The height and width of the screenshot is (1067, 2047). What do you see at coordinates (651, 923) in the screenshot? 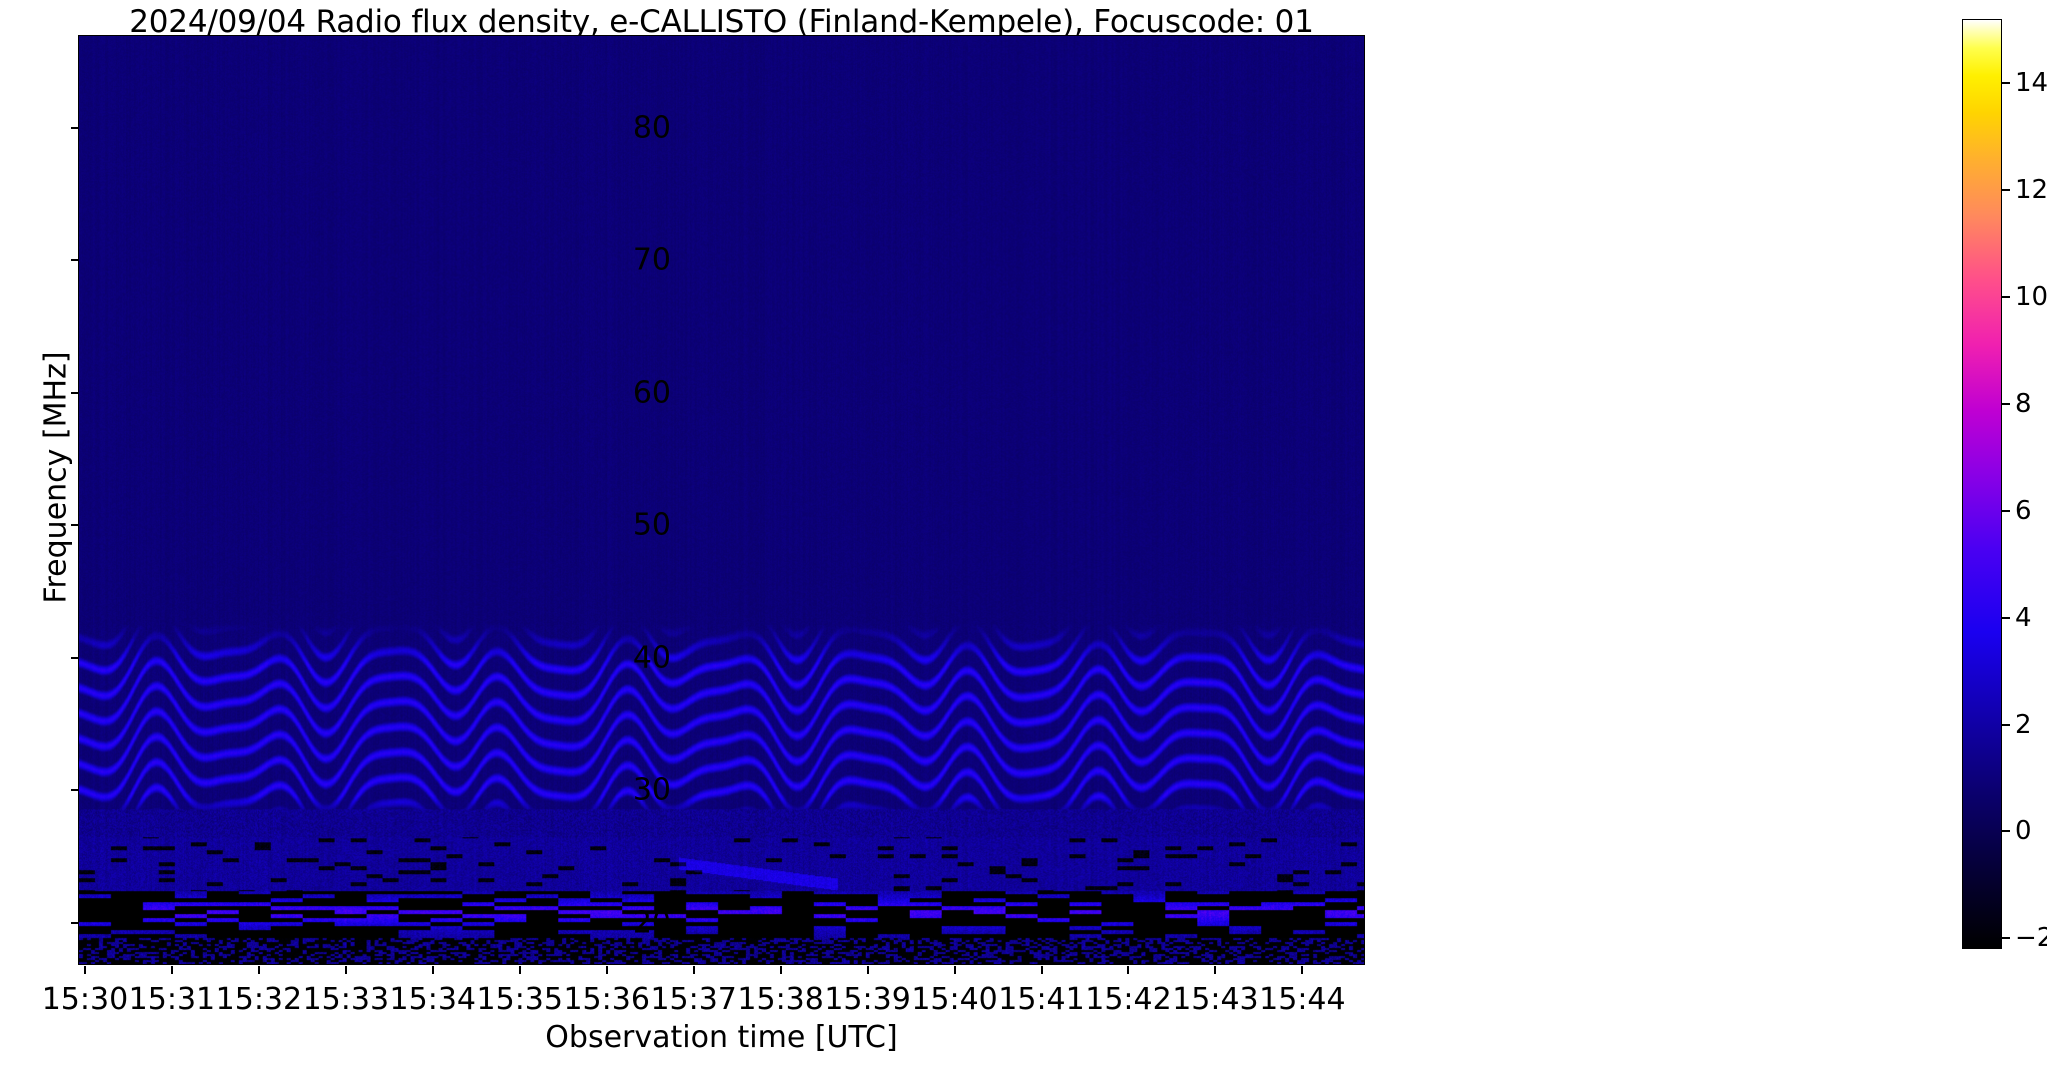
I see `y-tick-label: 20` at bounding box center [651, 923].